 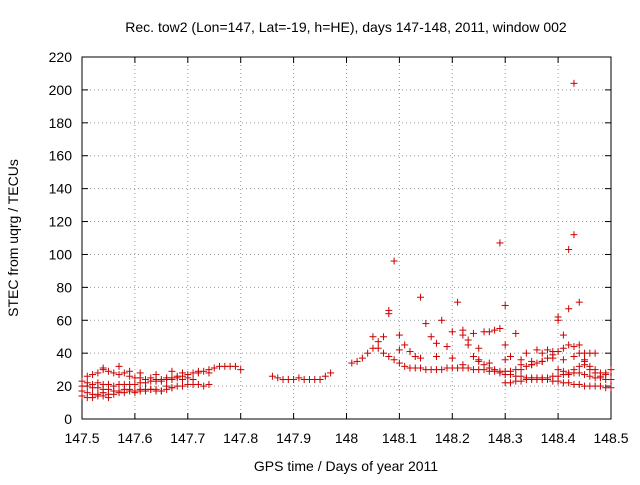 I want to click on x-tick-label: 147.6, so click(x=134, y=438).